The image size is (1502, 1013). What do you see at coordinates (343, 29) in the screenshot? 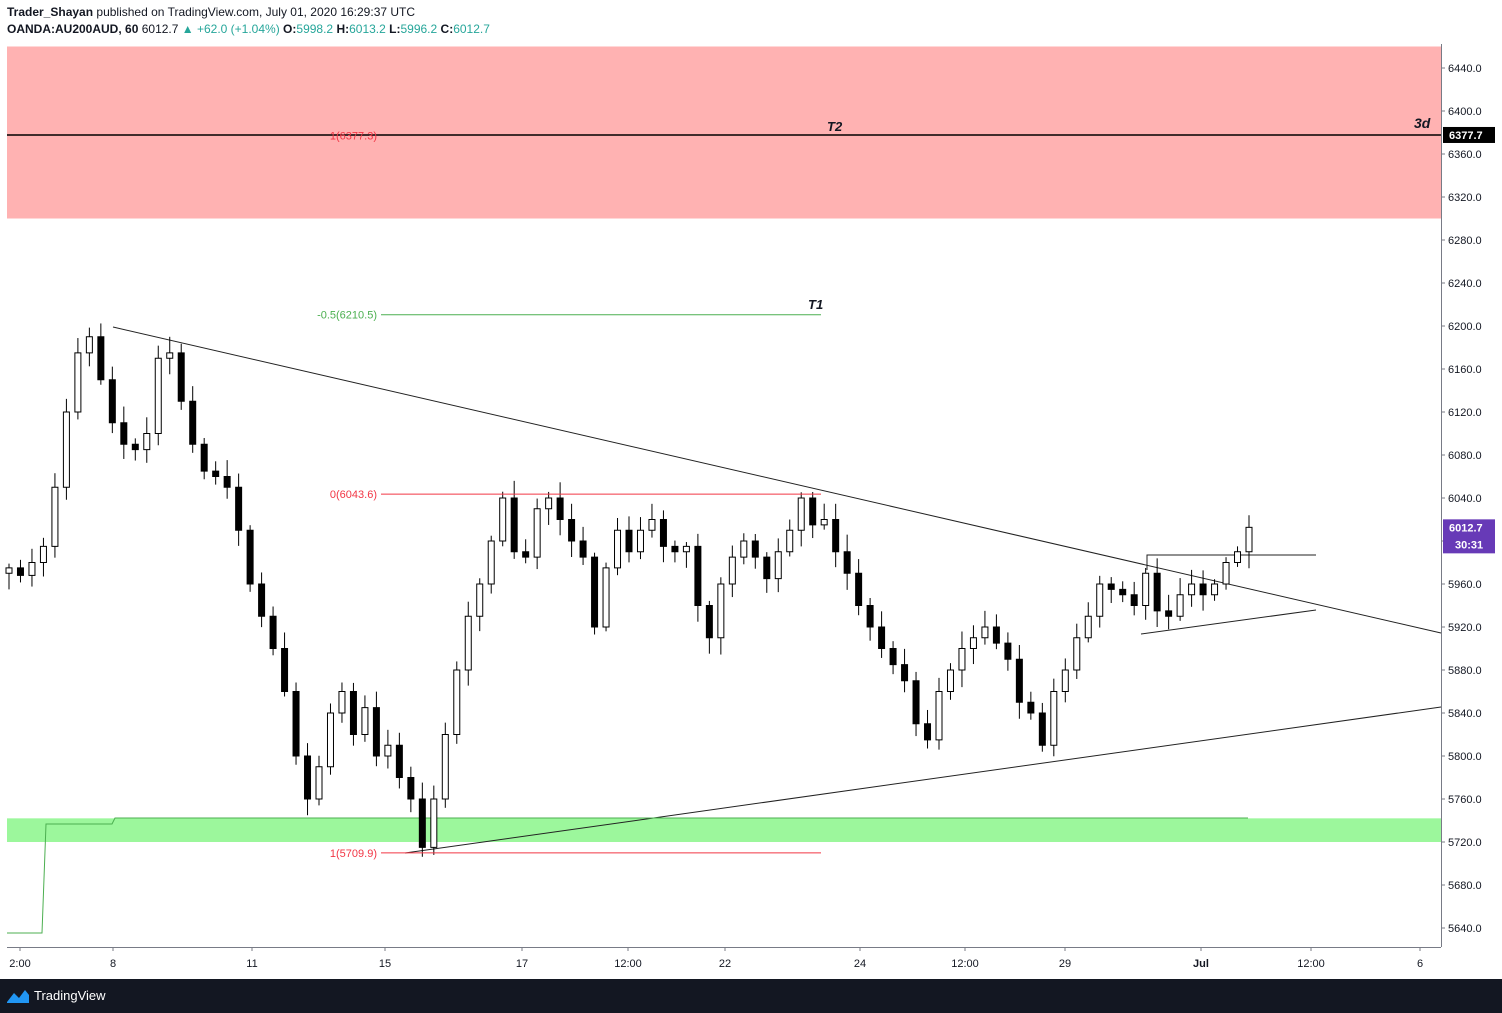
I see `high-label: H:` at bounding box center [343, 29].